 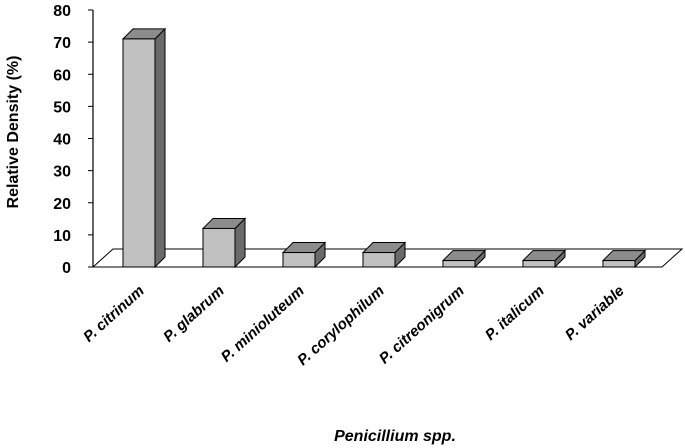 What do you see at coordinates (62, 75) in the screenshot?
I see `y-tick-label: 60` at bounding box center [62, 75].